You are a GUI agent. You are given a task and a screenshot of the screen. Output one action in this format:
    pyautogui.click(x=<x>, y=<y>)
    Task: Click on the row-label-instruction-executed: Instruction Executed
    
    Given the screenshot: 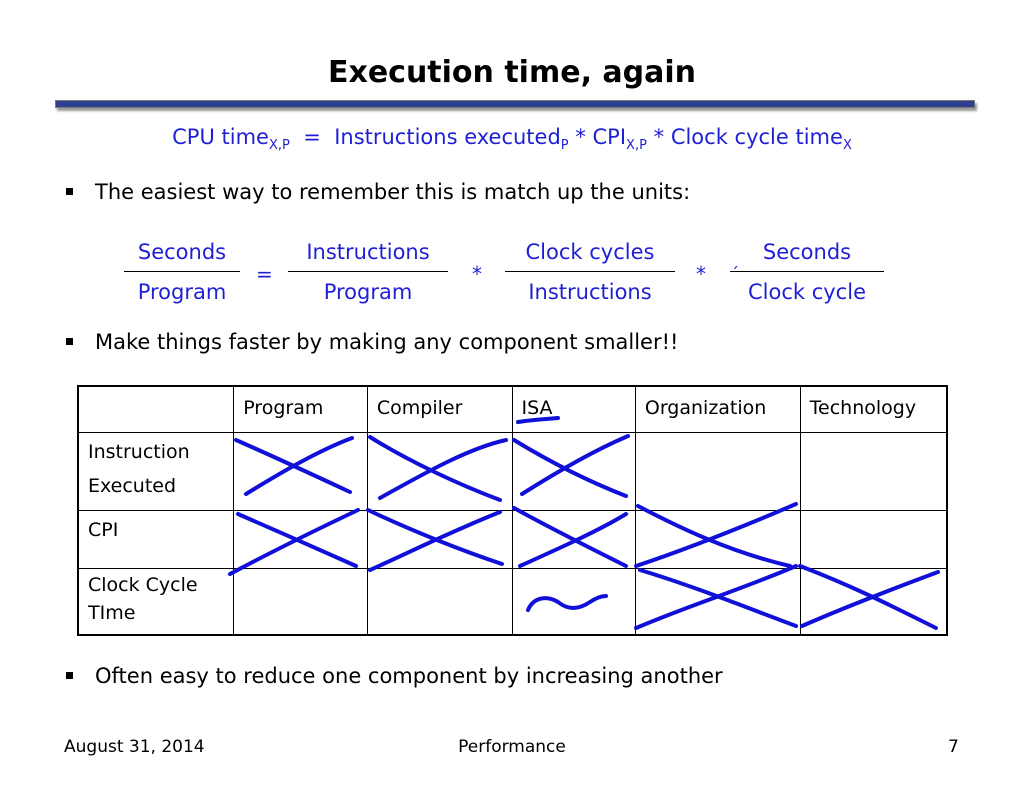 What is the action you would take?
    pyautogui.click(x=156, y=471)
    